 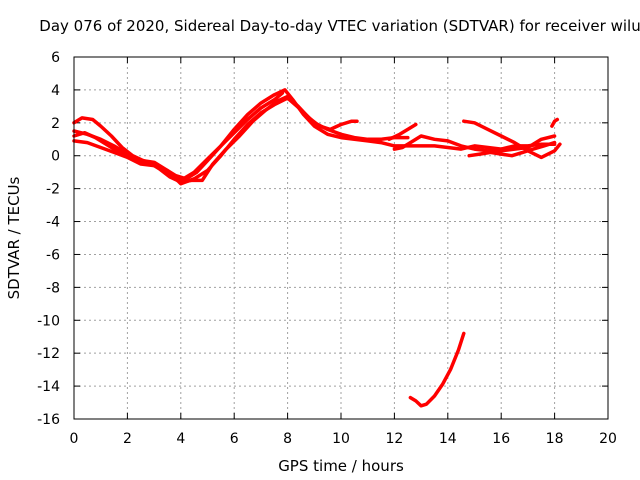 I want to click on y-tick-label: -12, so click(x=48, y=354).